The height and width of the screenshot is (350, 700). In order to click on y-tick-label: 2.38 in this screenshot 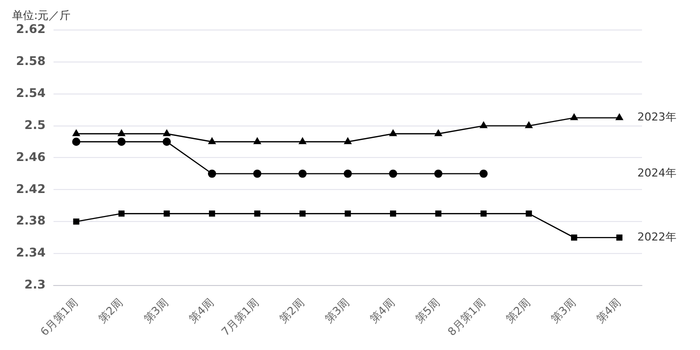, I will do `click(31, 221)`.